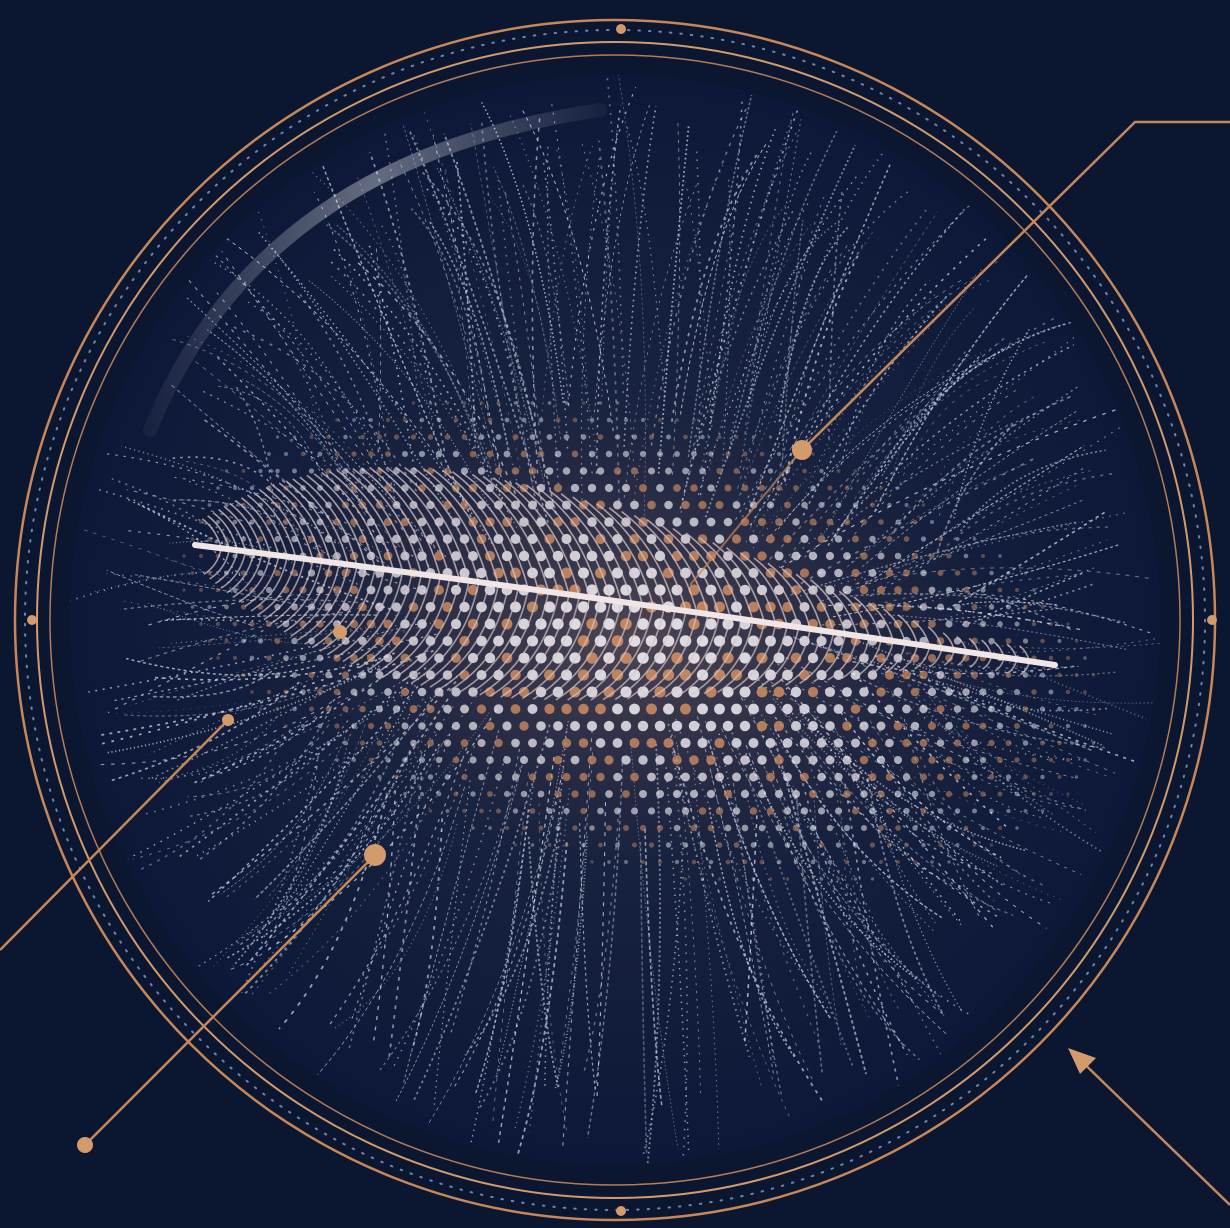 This screenshot has width=1230, height=1228. Describe the element at coordinates (228, 720) in the screenshot. I see `marker-left` at that location.